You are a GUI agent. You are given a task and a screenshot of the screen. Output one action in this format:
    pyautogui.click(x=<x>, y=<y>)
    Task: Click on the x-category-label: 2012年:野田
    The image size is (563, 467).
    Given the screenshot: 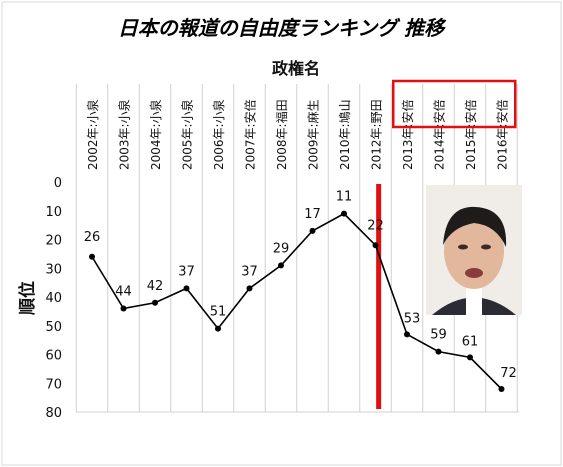 What is the action you would take?
    pyautogui.click(x=377, y=134)
    